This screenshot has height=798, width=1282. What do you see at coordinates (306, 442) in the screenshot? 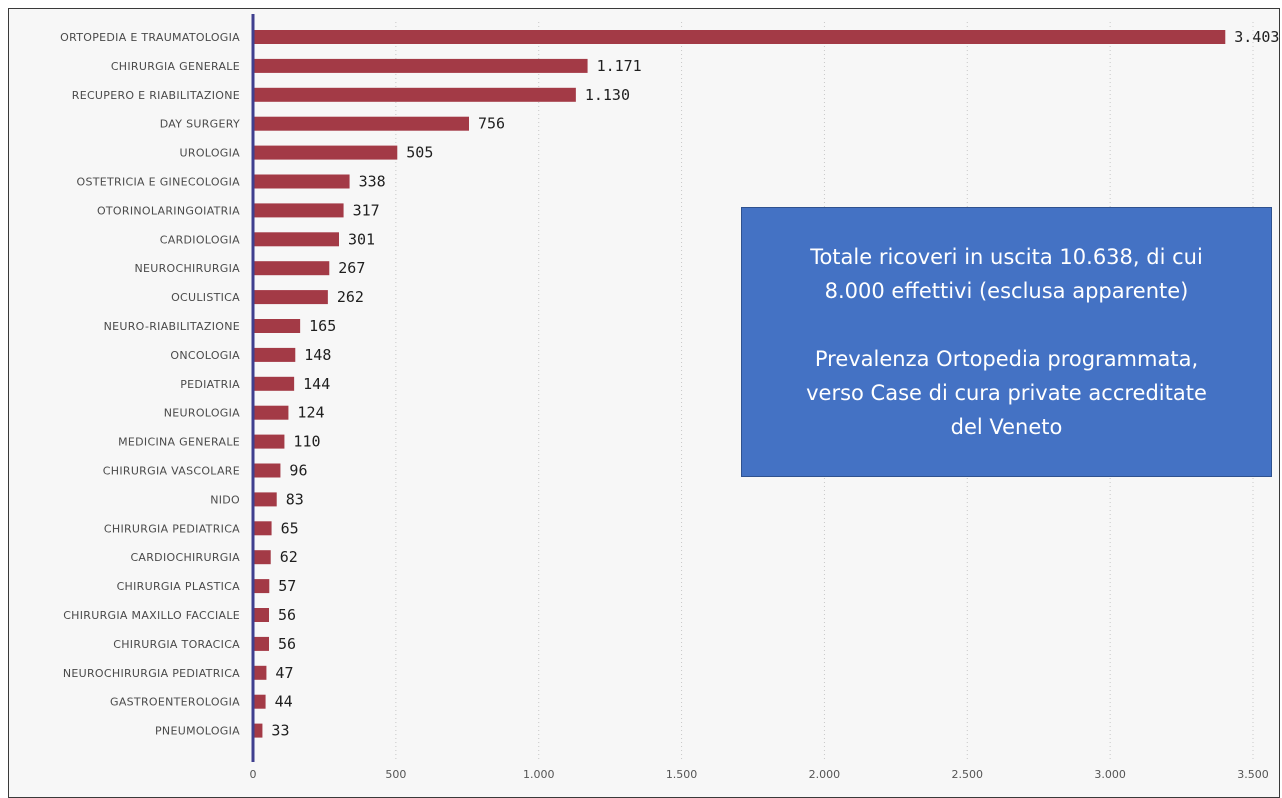
I see `value-label: 110` at bounding box center [306, 442].